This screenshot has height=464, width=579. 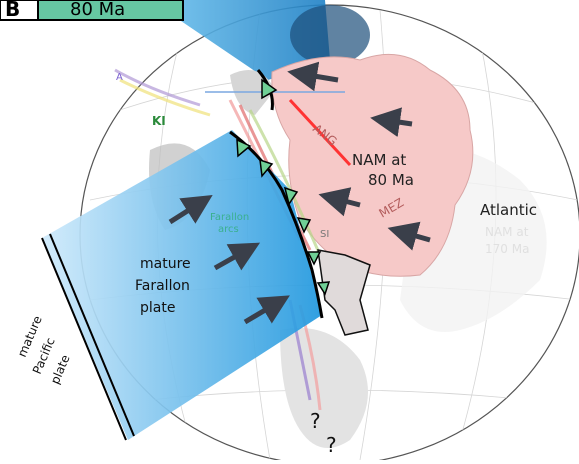 I want to click on label-nam-170-line1: NAM at, so click(x=507, y=232).